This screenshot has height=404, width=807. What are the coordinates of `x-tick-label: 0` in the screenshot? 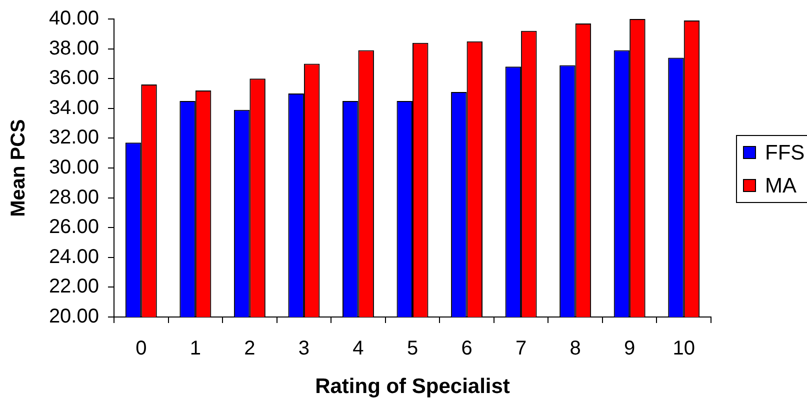 It's located at (141, 349).